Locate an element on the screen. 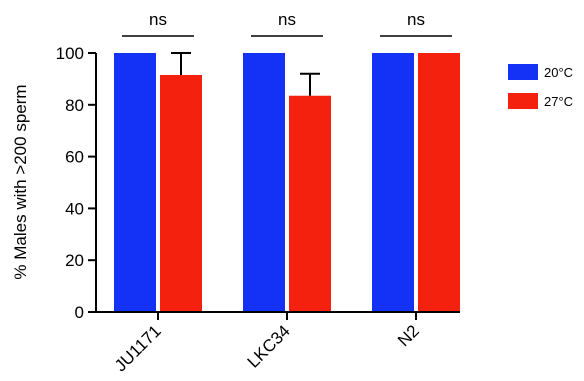  legend-label-1: 20°C is located at coordinates (558, 72).